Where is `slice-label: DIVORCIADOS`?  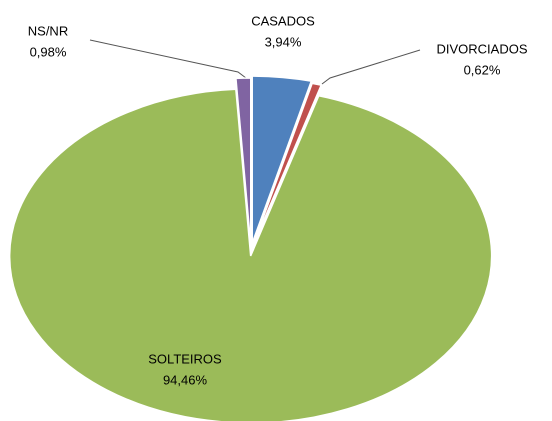
slice-label: DIVORCIADOS is located at coordinates (481, 48).